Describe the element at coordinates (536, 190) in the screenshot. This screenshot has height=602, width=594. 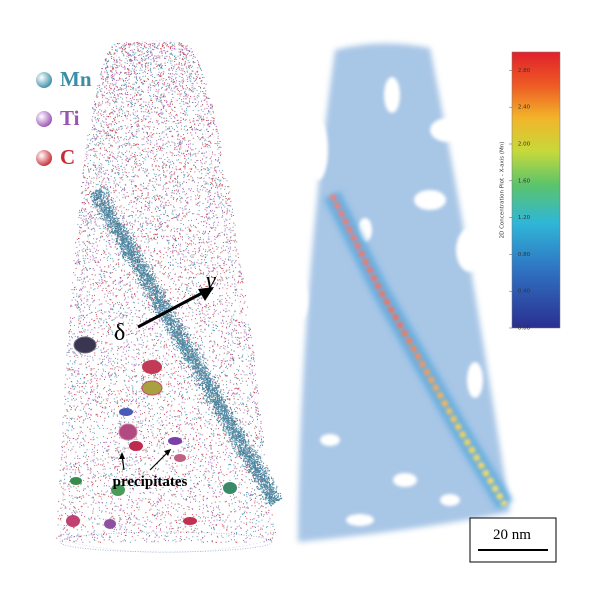
I see `colorbar` at that location.